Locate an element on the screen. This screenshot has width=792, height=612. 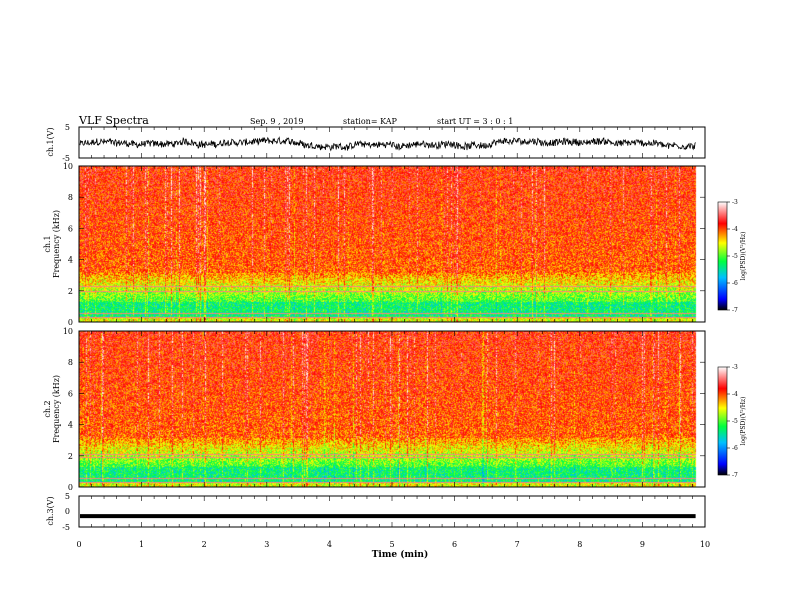
ch1-freq-label: 6 is located at coordinates (70, 228).